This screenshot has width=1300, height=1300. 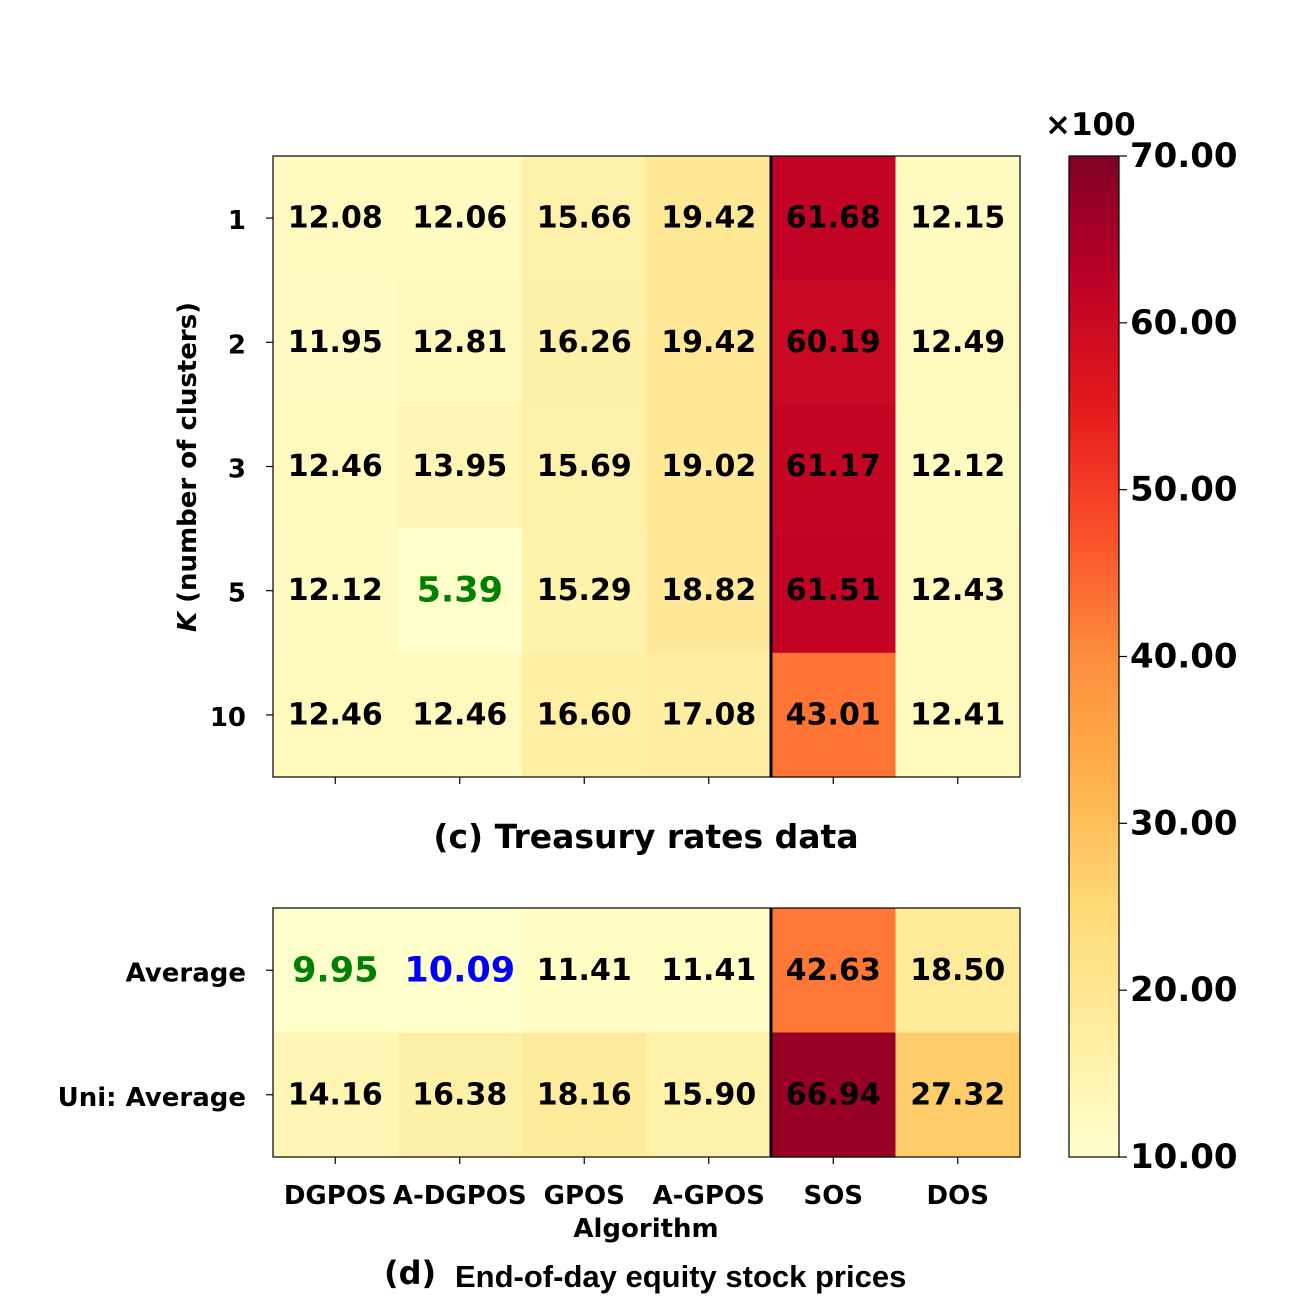 I want to click on treasury-cell-value: 19.42, so click(x=708, y=342).